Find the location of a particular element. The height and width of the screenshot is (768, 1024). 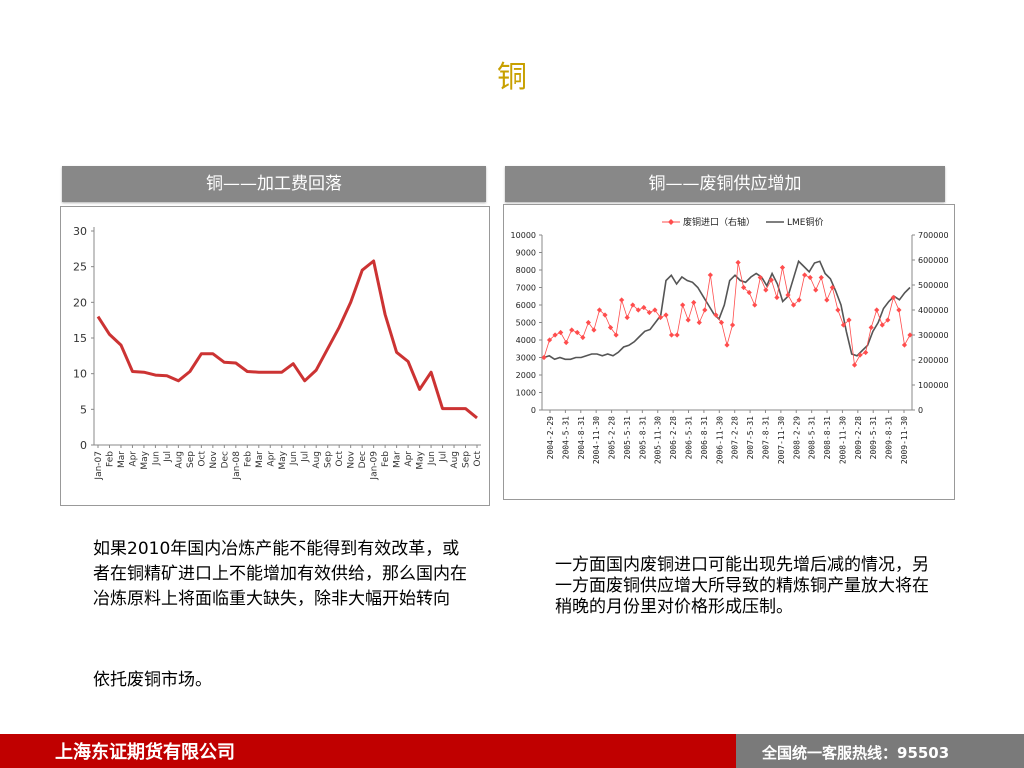

x-tick-label: 2005-8-31 is located at coordinates (642, 438).